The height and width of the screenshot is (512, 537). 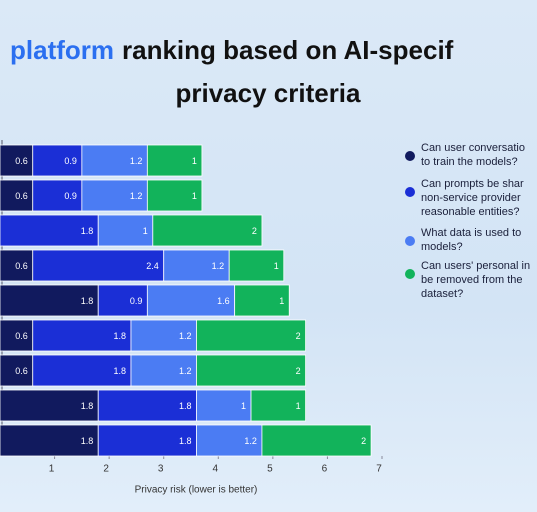 What do you see at coordinates (325, 469) in the screenshot?
I see `x-tick-label: 6` at bounding box center [325, 469].